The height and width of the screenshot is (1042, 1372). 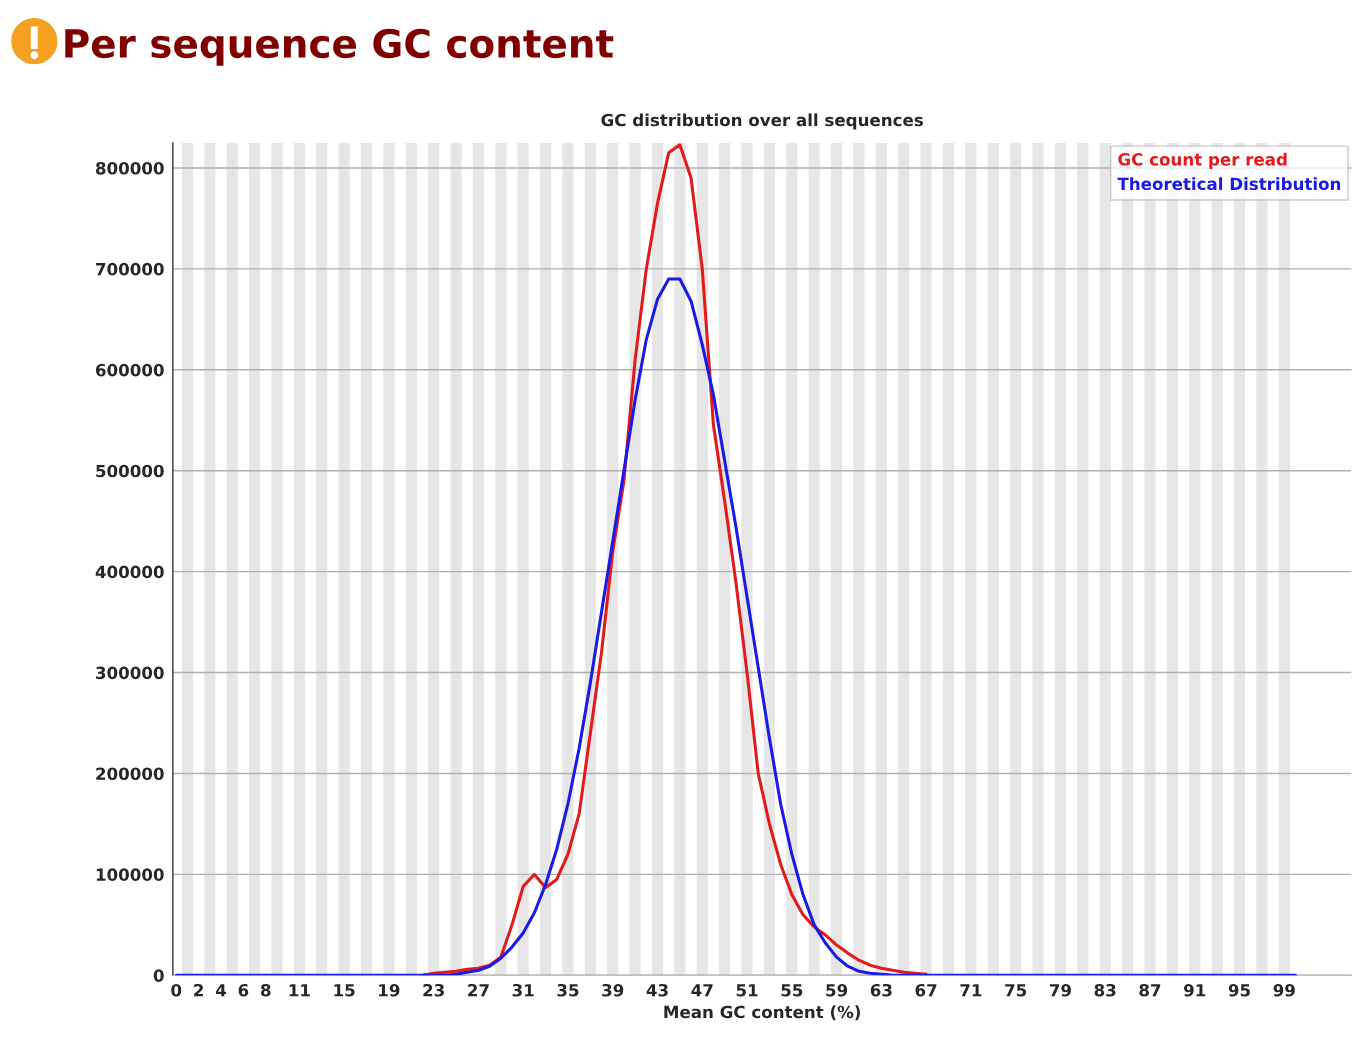 What do you see at coordinates (792, 990) in the screenshot?
I see `x-tick-label: 55` at bounding box center [792, 990].